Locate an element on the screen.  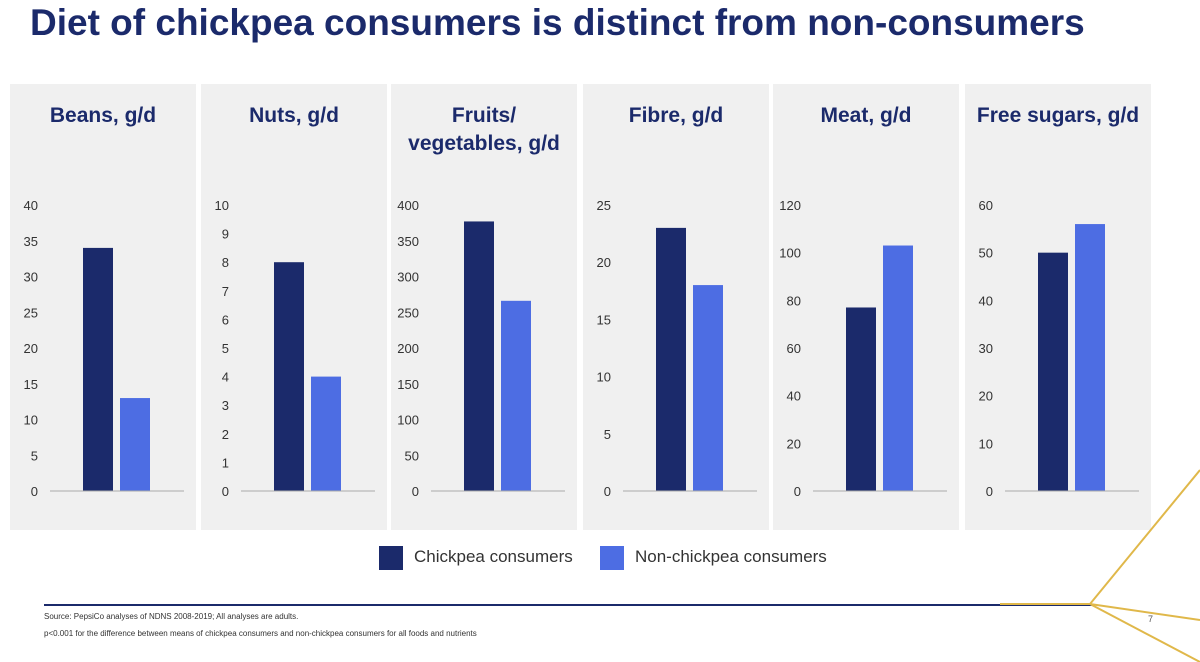
y-tick-label: 6 is located at coordinates (225, 319).